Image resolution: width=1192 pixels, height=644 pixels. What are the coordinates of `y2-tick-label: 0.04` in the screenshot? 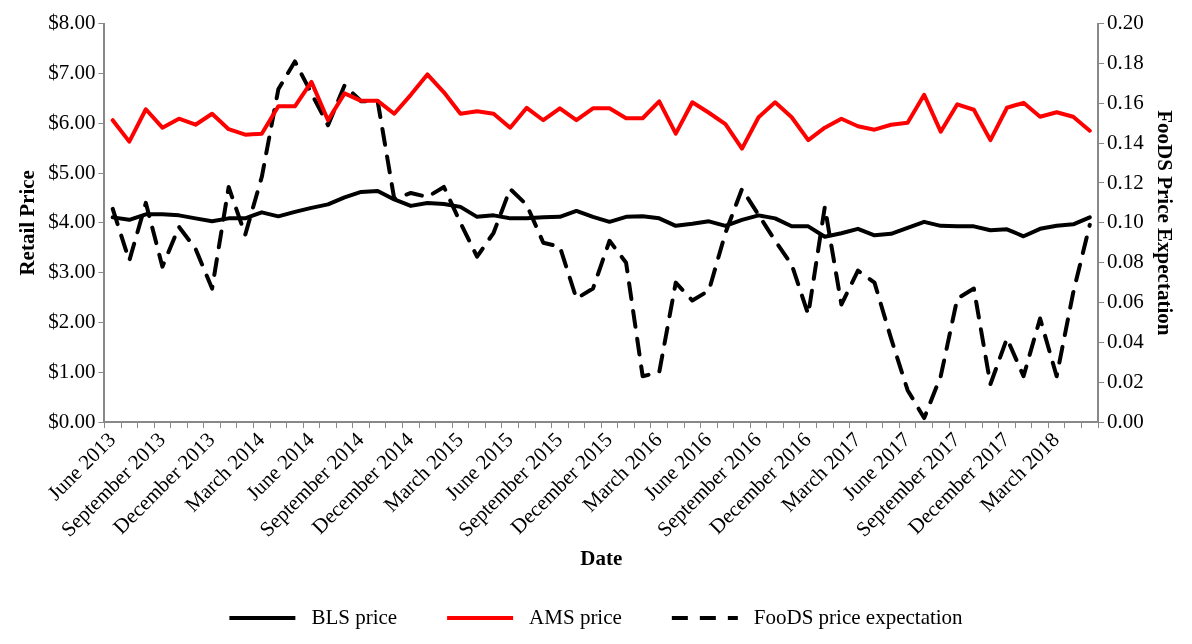 It's located at (1126, 340).